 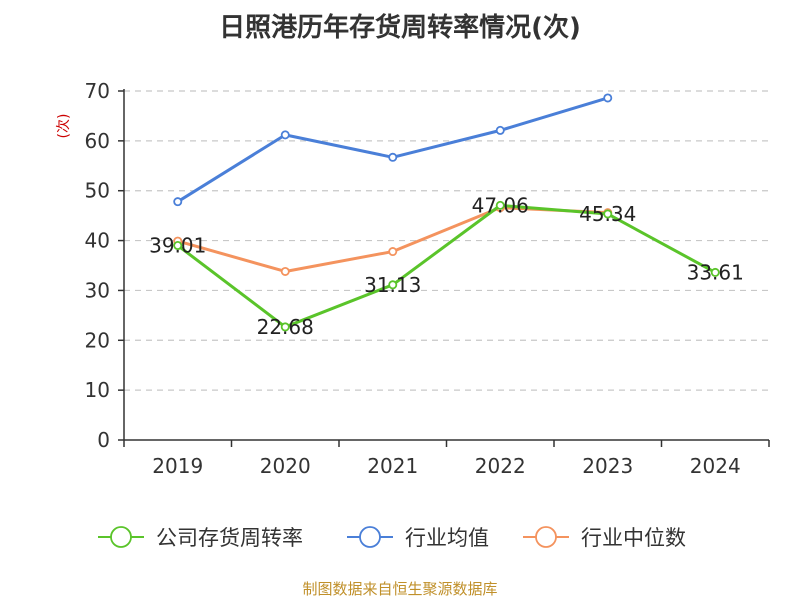 What do you see at coordinates (715, 466) in the screenshot?
I see `x-tick-label: 2024` at bounding box center [715, 466].